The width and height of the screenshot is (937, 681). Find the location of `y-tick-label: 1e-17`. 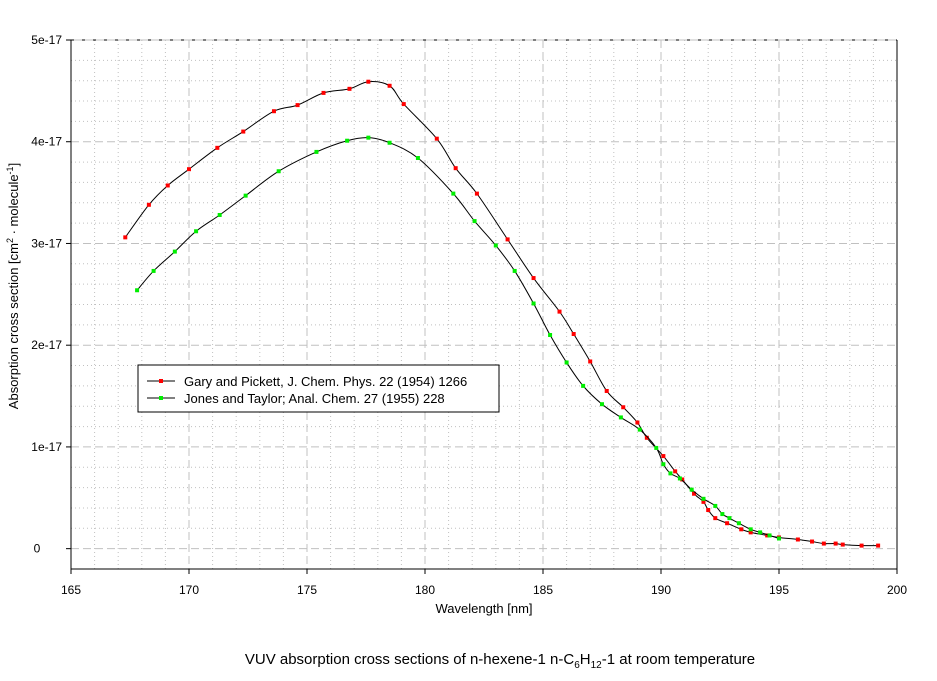

y-tick-label: 1e-17 is located at coordinates (46, 447).